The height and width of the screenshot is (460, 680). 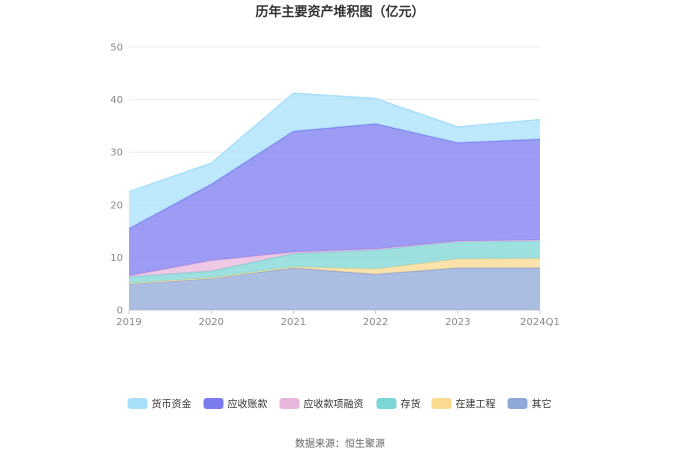 What do you see at coordinates (398, 404) in the screenshot?
I see `legend-item: 存货` at bounding box center [398, 404].